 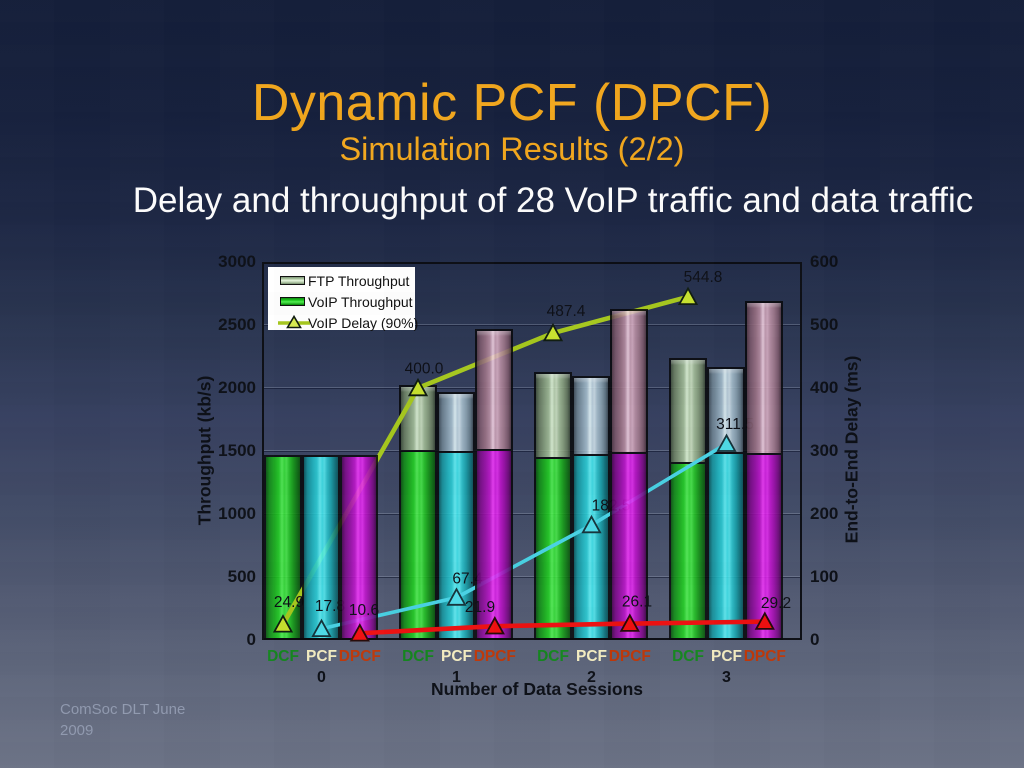 I want to click on svg-text: 10.6, so click(x=364, y=610).